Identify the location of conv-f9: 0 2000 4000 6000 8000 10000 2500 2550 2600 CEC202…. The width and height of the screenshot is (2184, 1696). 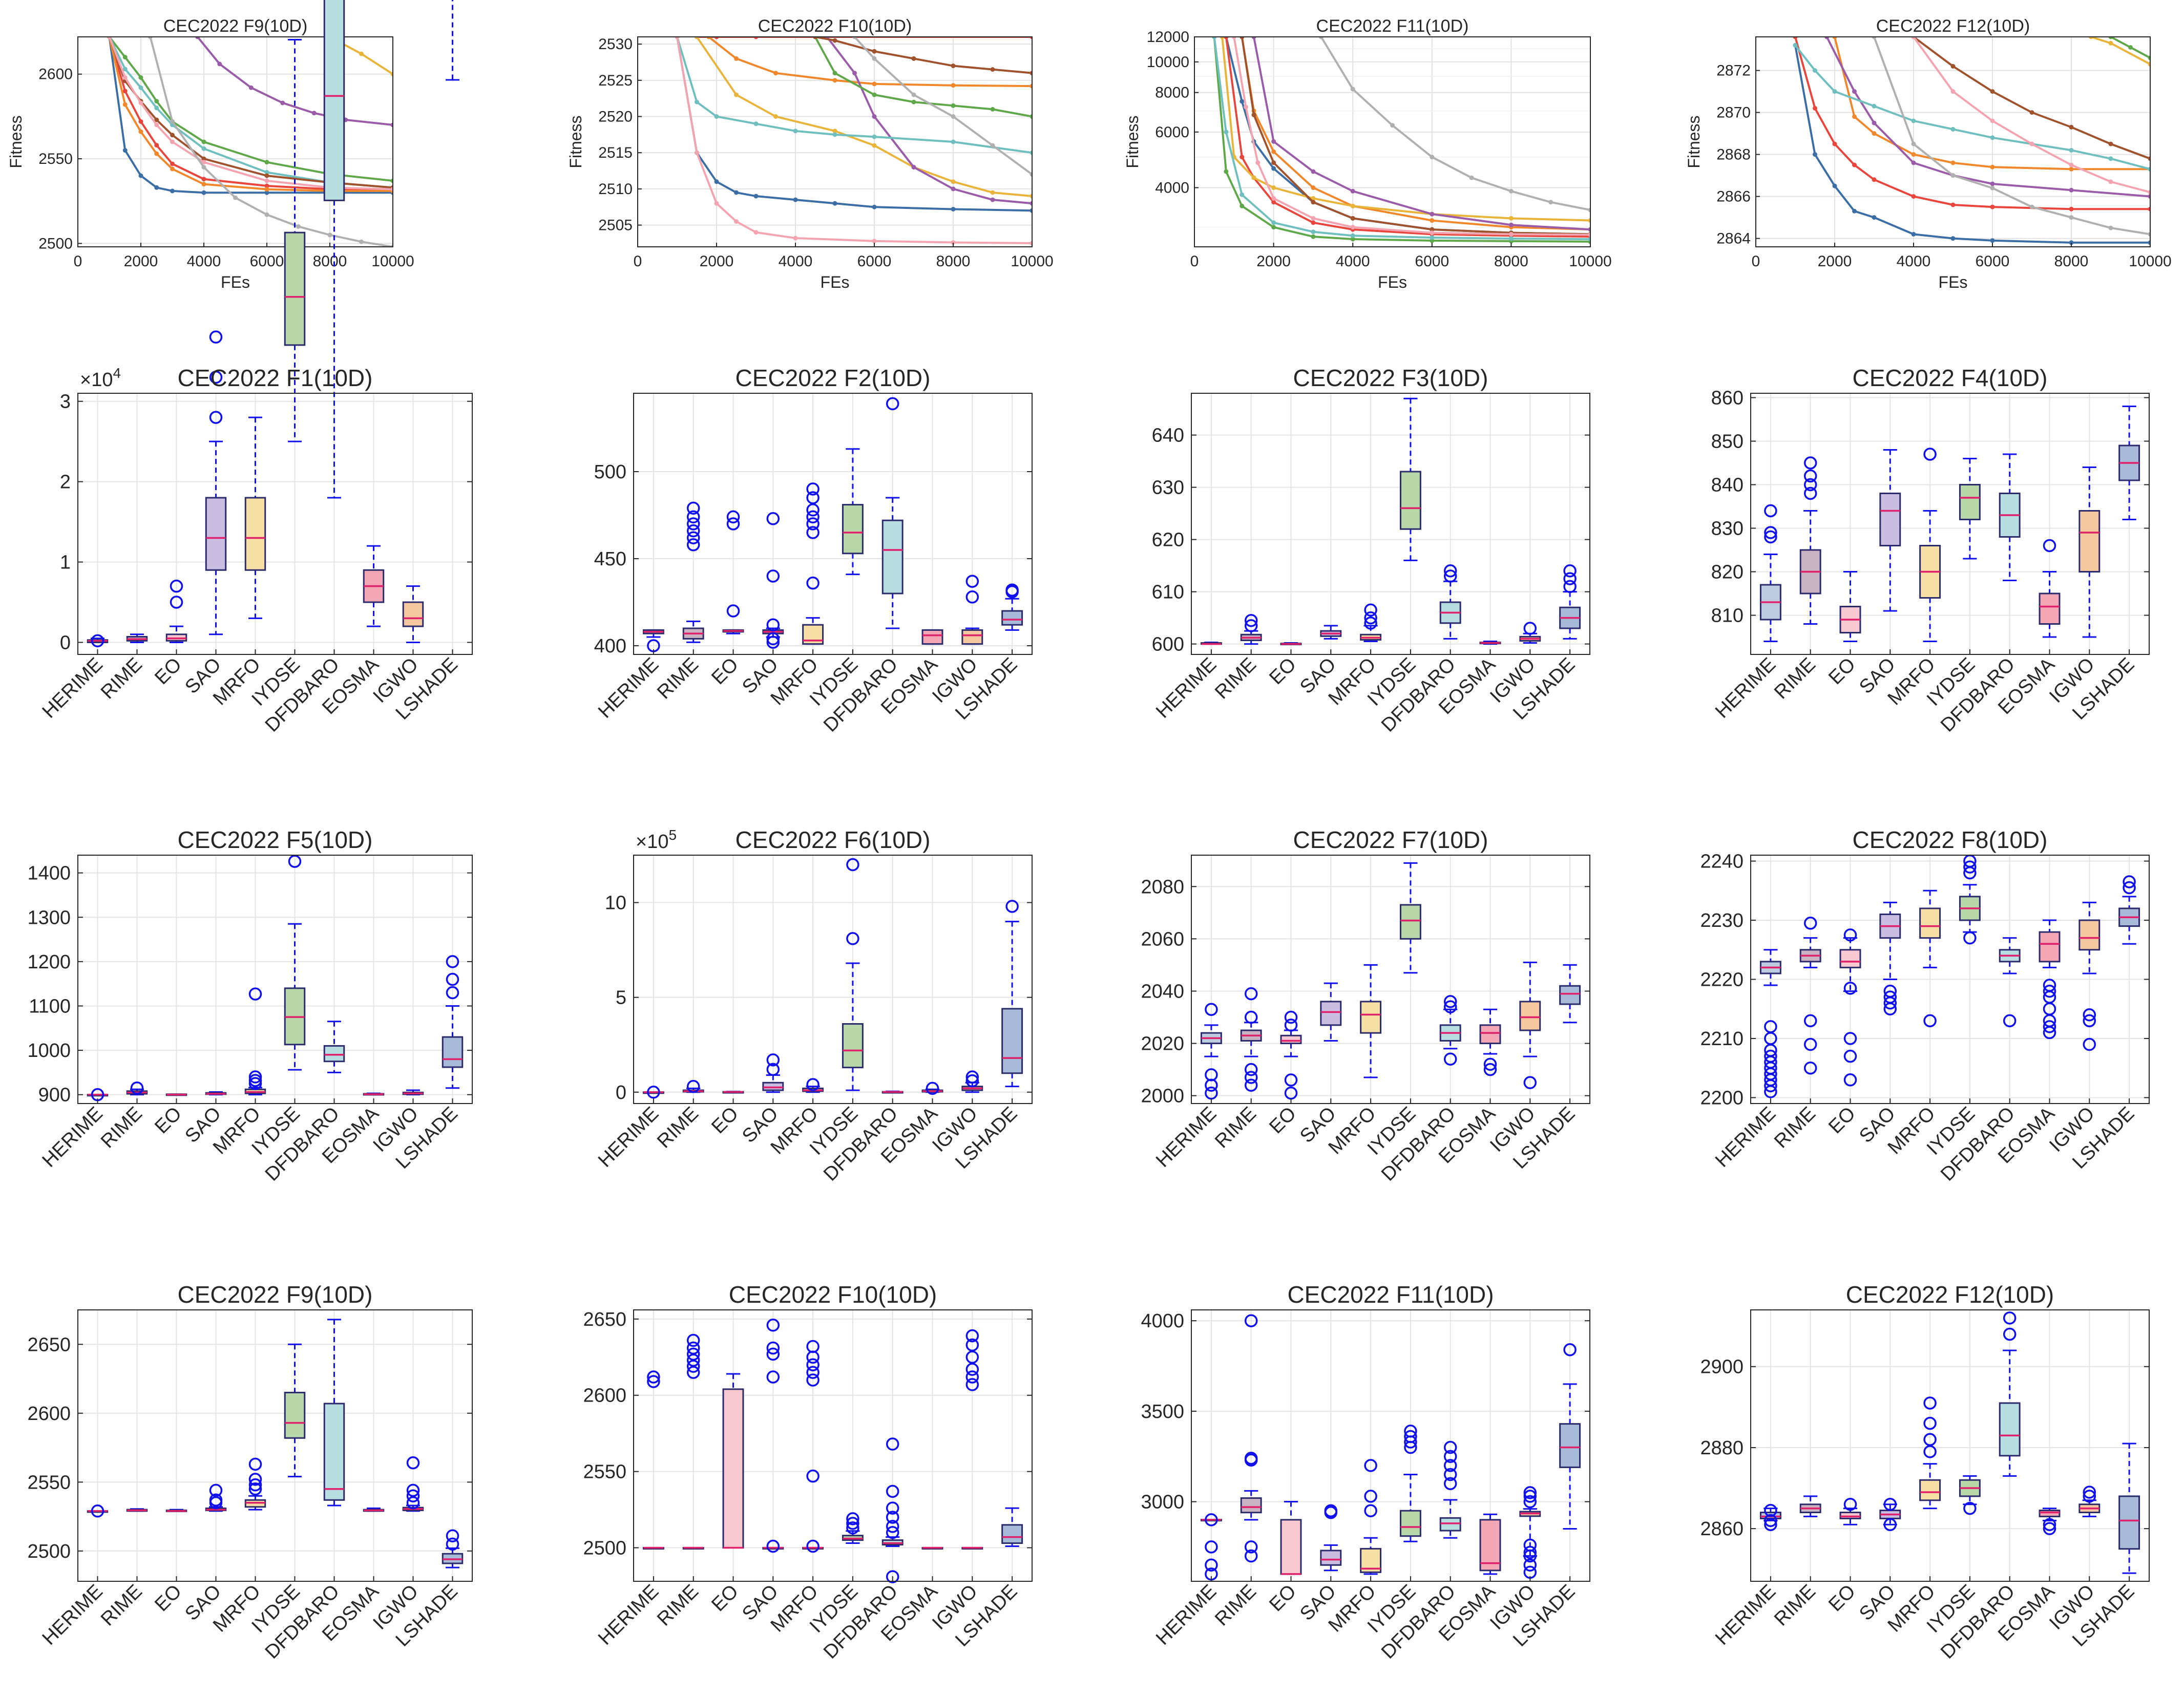
(210, 154).